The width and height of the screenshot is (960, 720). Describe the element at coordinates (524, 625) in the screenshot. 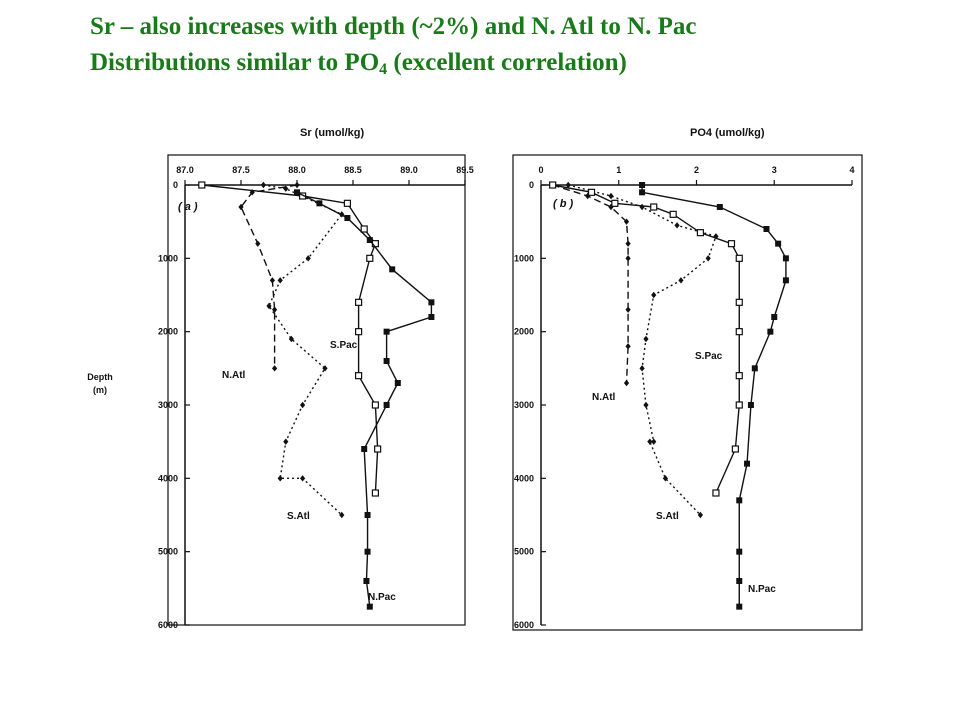

I see `y-tick-label: 6000` at that location.